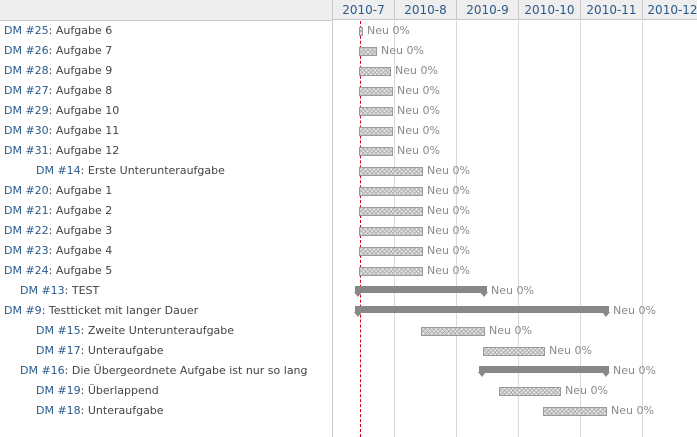 The width and height of the screenshot is (697, 437). I want to click on issue-subject-row: DM #27: Aufgabe 8, so click(58, 91).